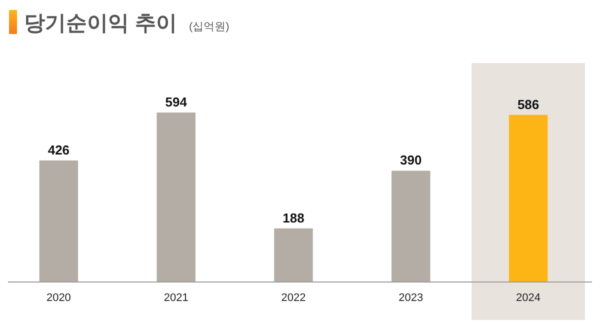 Image resolution: width=600 pixels, height=328 pixels. What do you see at coordinates (58, 298) in the screenshot?
I see `x-tick-label: 2020` at bounding box center [58, 298].